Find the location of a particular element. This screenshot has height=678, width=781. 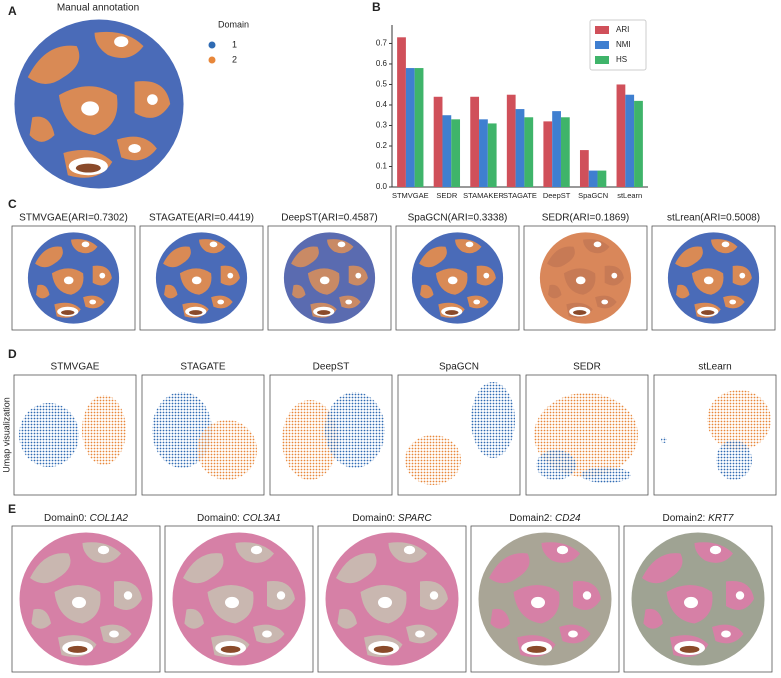

panel-title: SEDR(ARI=0.1869) is located at coordinates (586, 218).